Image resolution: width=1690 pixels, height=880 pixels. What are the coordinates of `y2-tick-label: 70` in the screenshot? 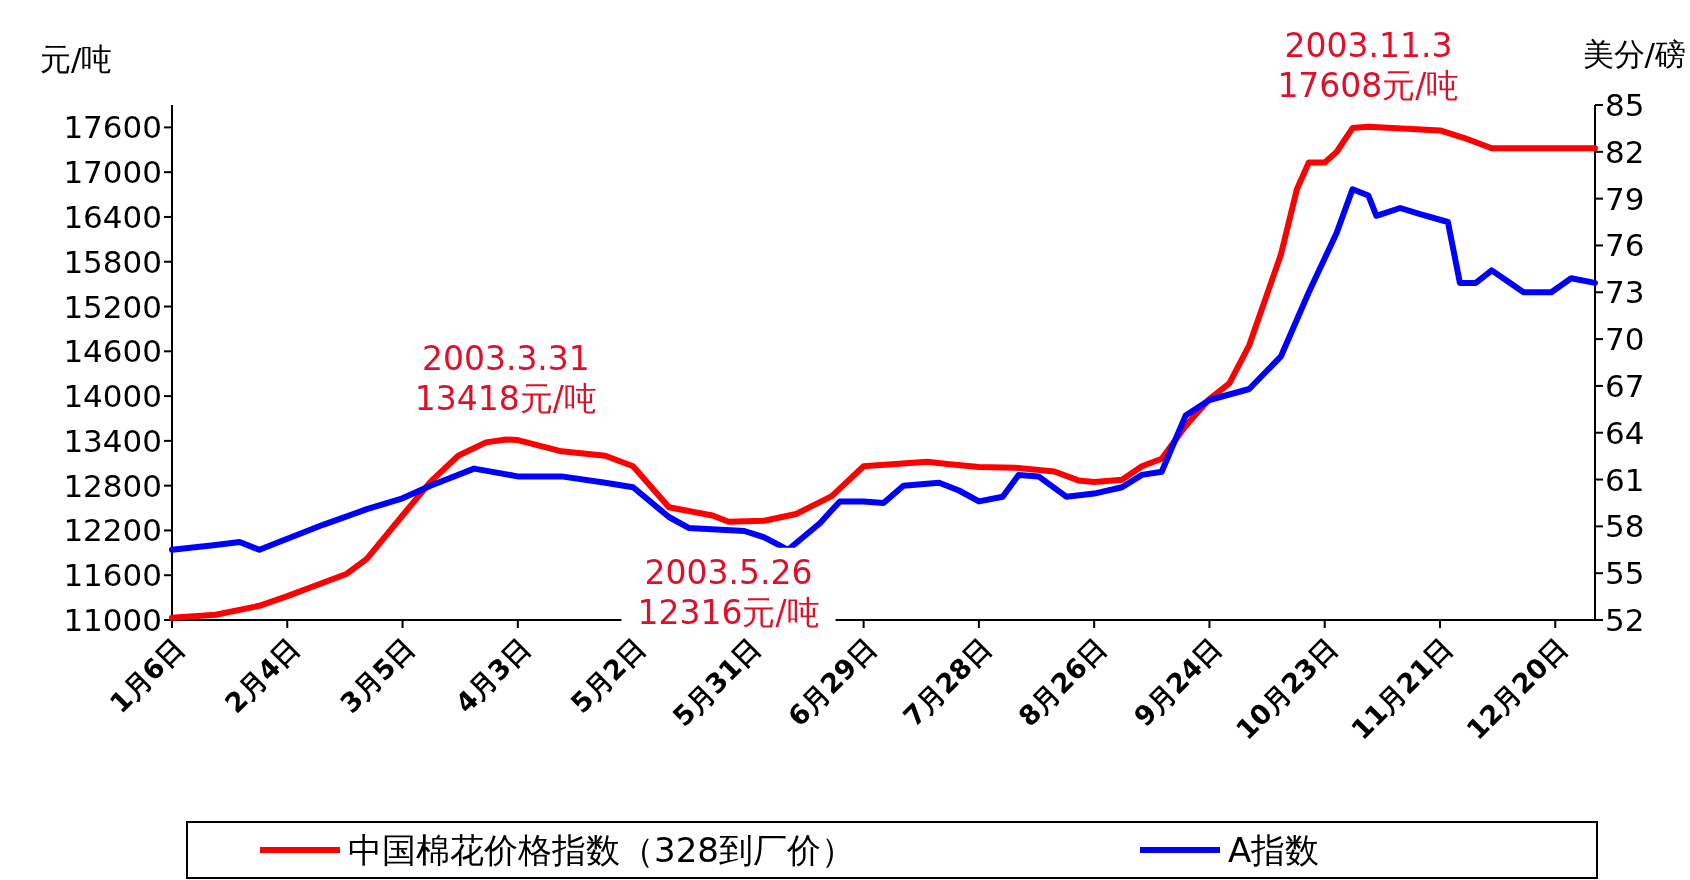 It's located at (1625, 339).